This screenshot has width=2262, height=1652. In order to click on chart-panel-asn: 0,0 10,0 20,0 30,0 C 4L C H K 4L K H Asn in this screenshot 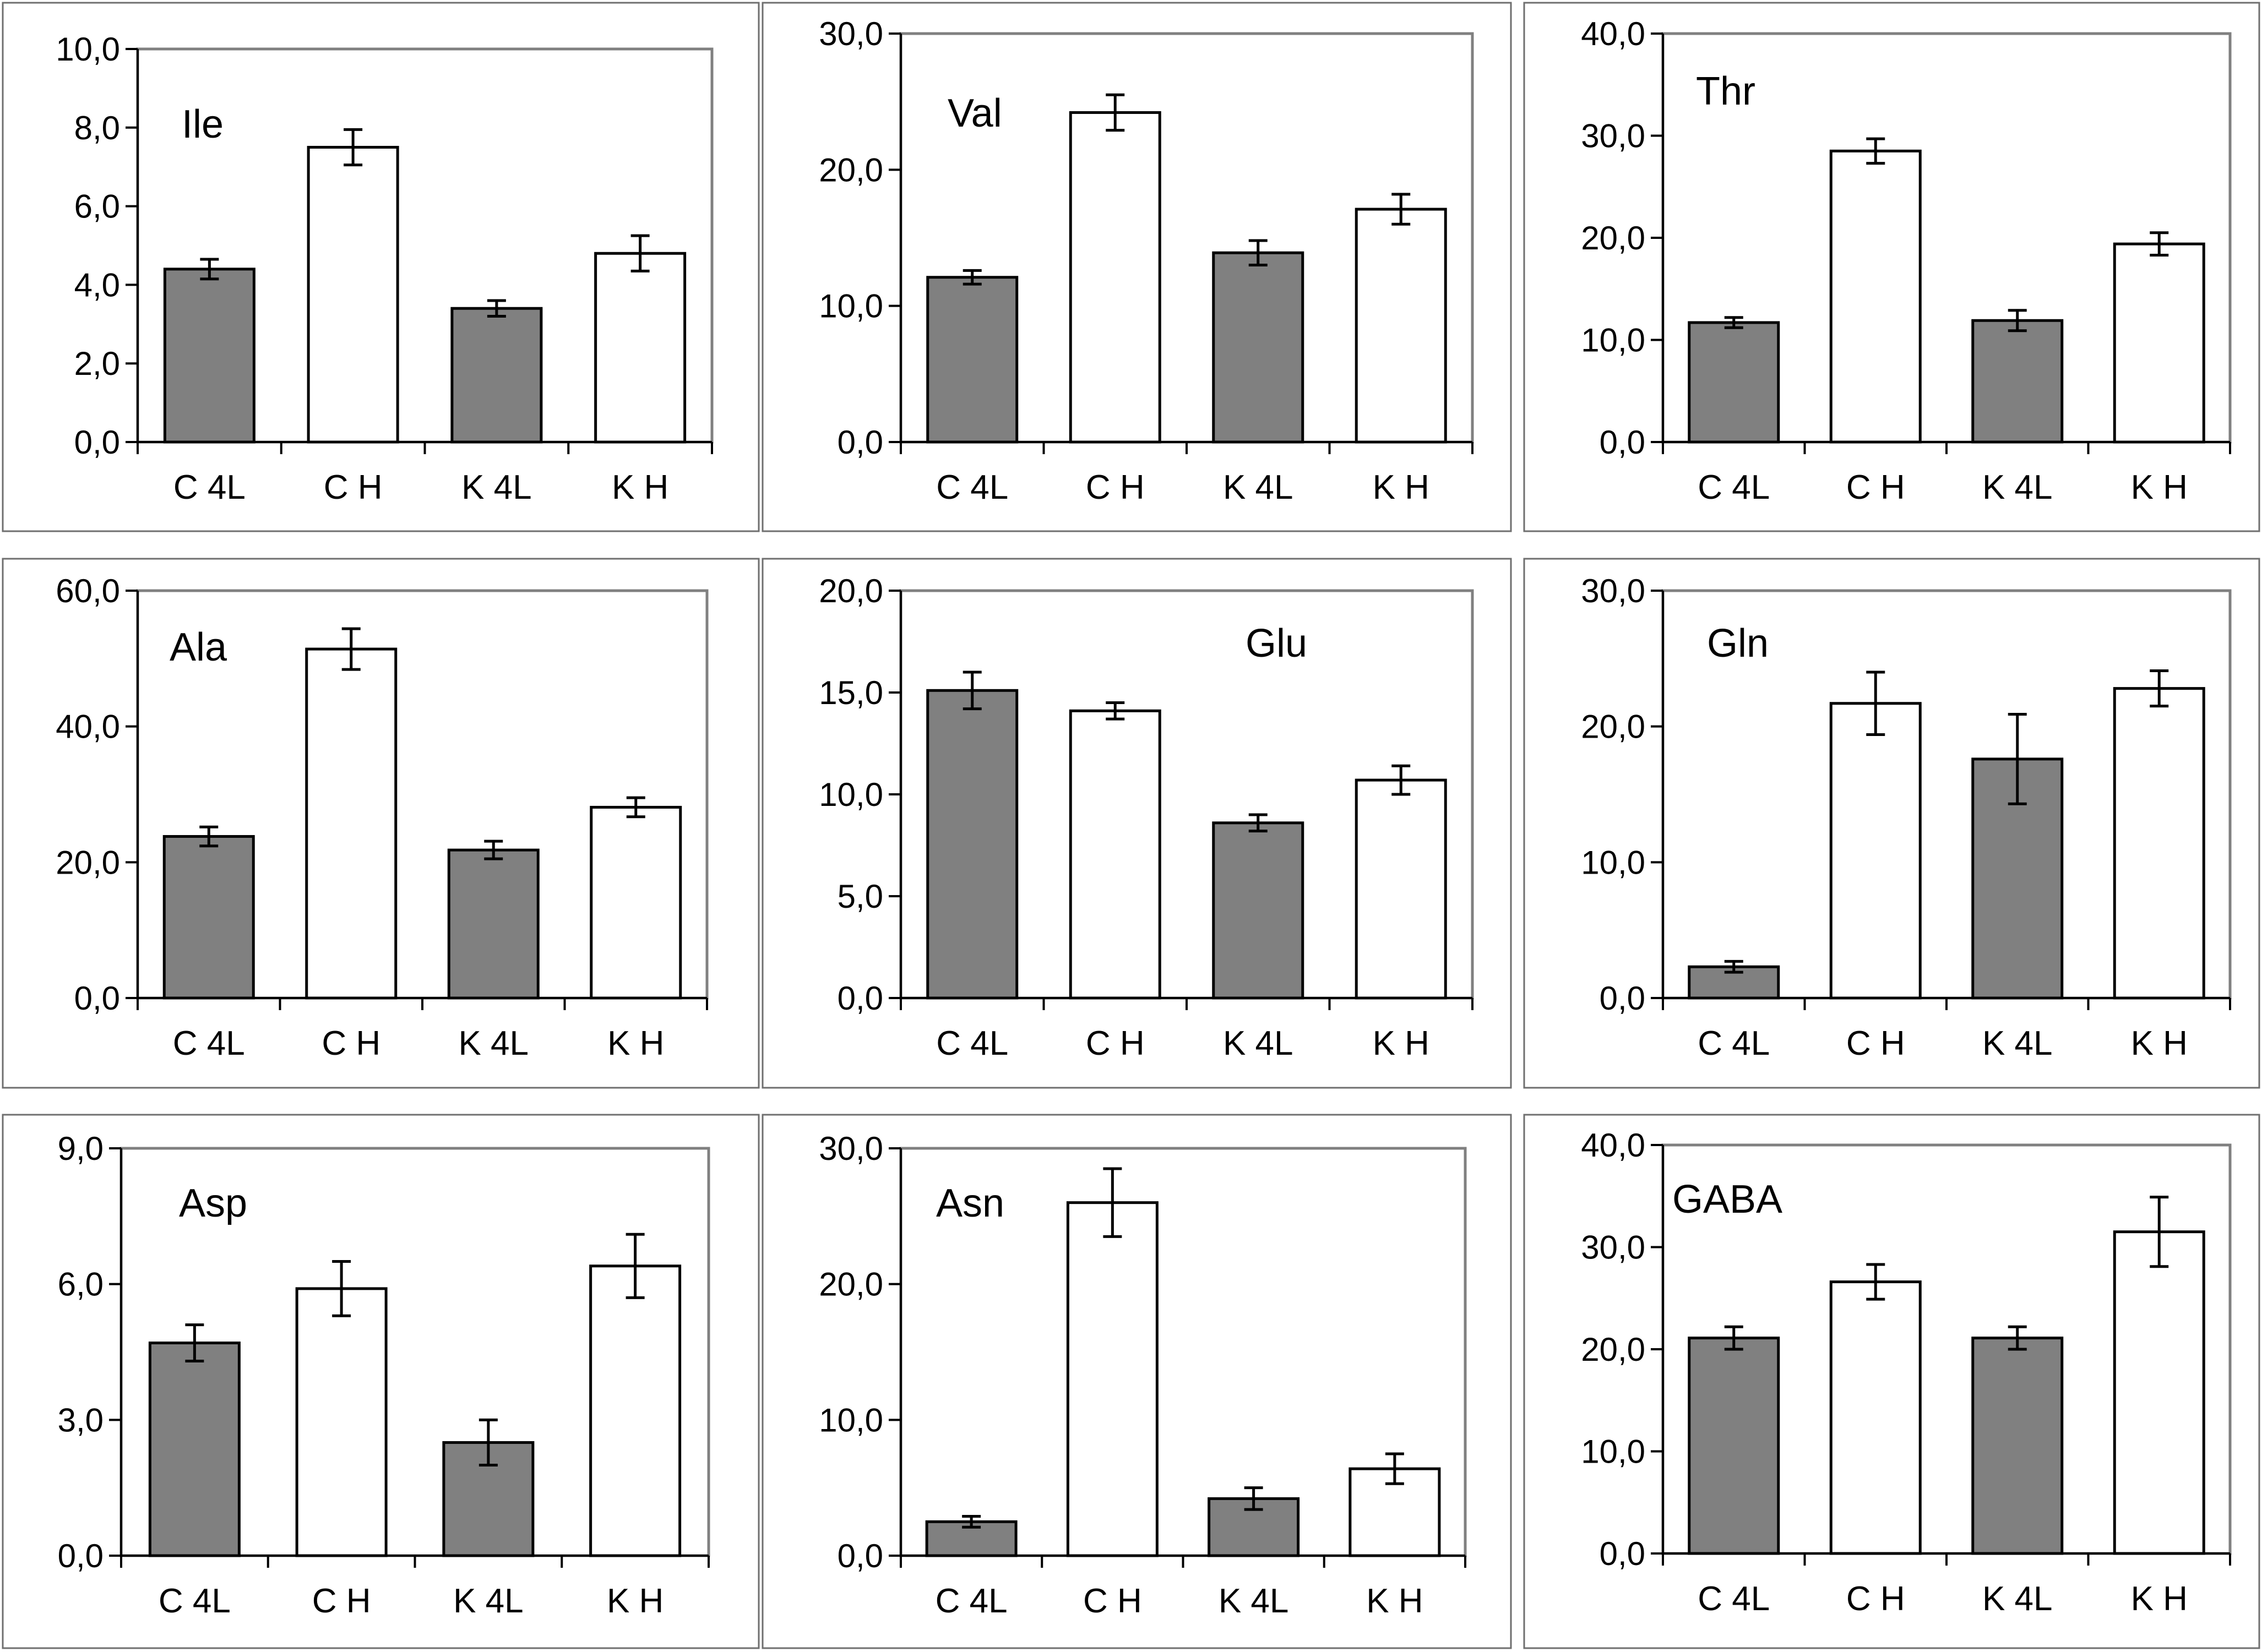, I will do `click(1137, 1381)`.